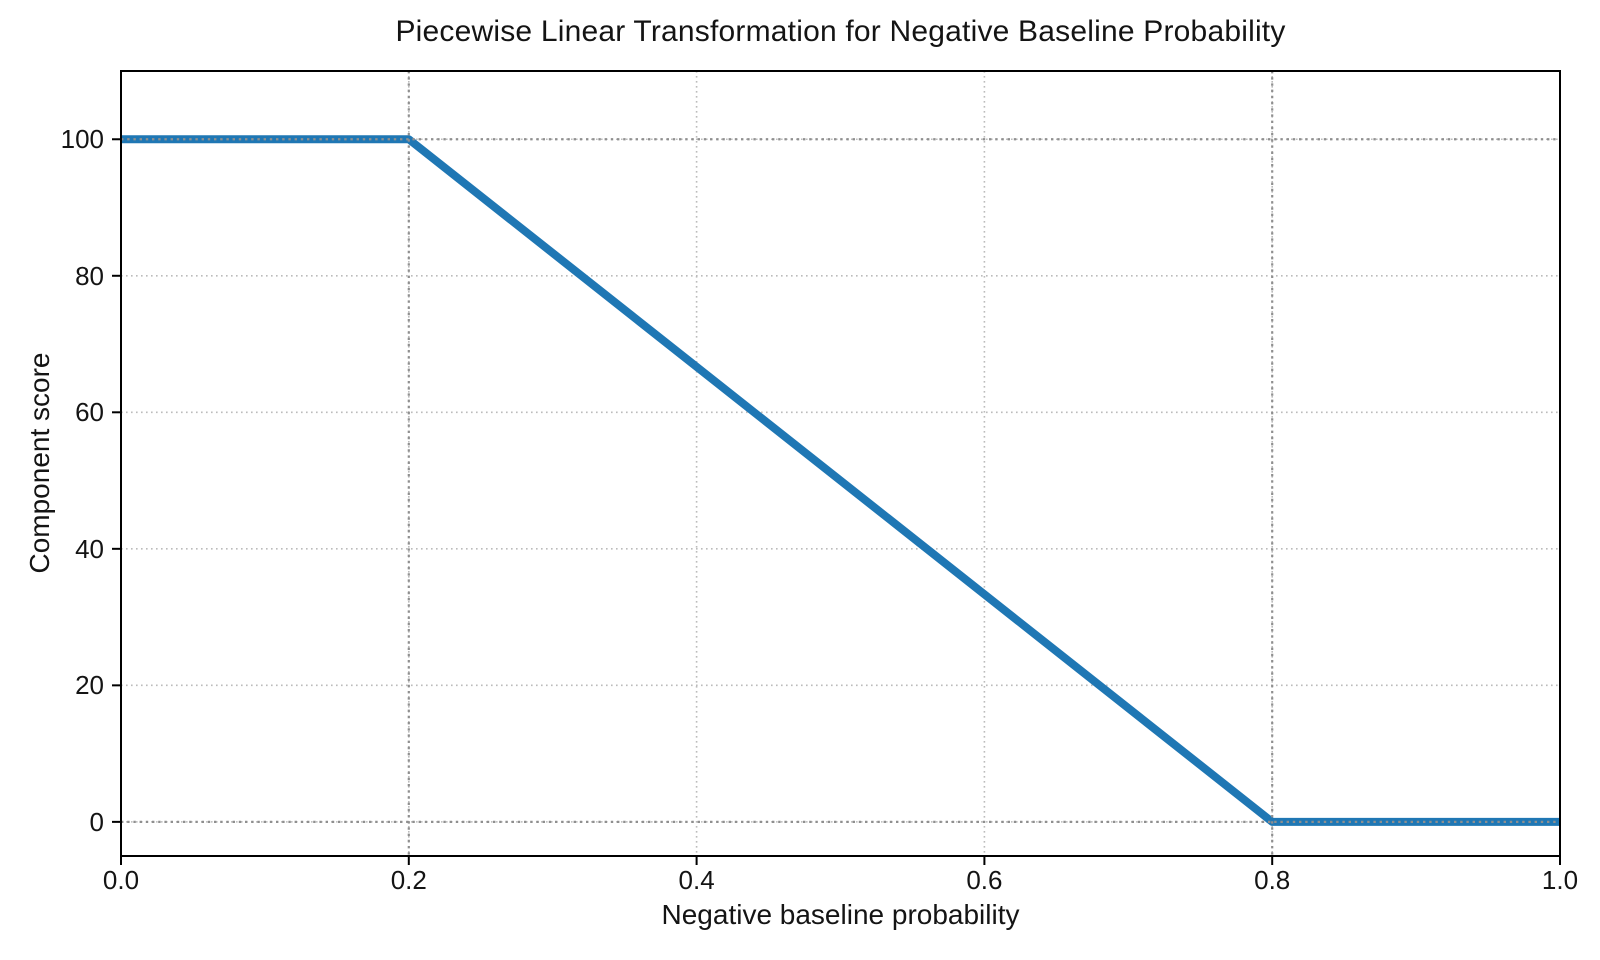  What do you see at coordinates (89, 548) in the screenshot?
I see `y-tick-label: 40` at bounding box center [89, 548].